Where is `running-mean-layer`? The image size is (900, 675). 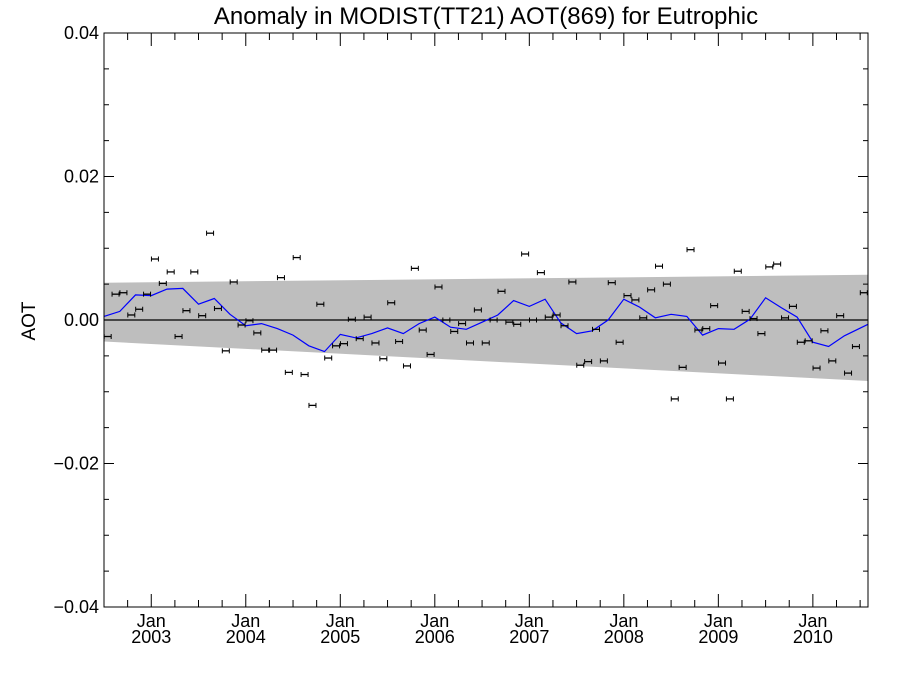 running-mean-layer is located at coordinates (486, 320).